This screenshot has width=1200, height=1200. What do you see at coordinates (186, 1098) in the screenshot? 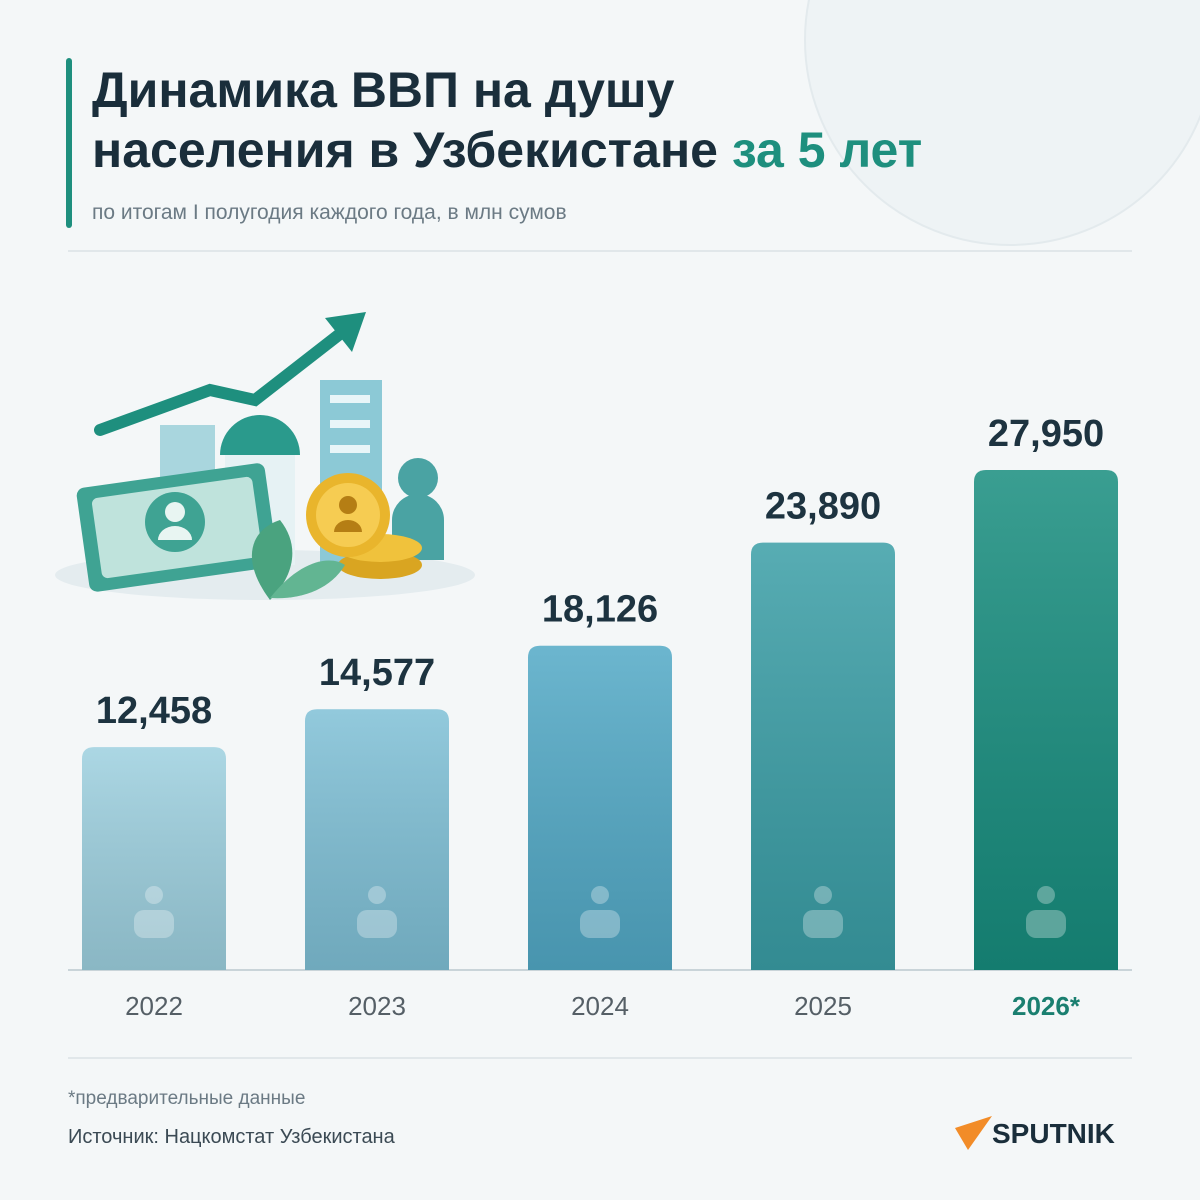
I see `footnote: *предварительные данные` at bounding box center [186, 1098].